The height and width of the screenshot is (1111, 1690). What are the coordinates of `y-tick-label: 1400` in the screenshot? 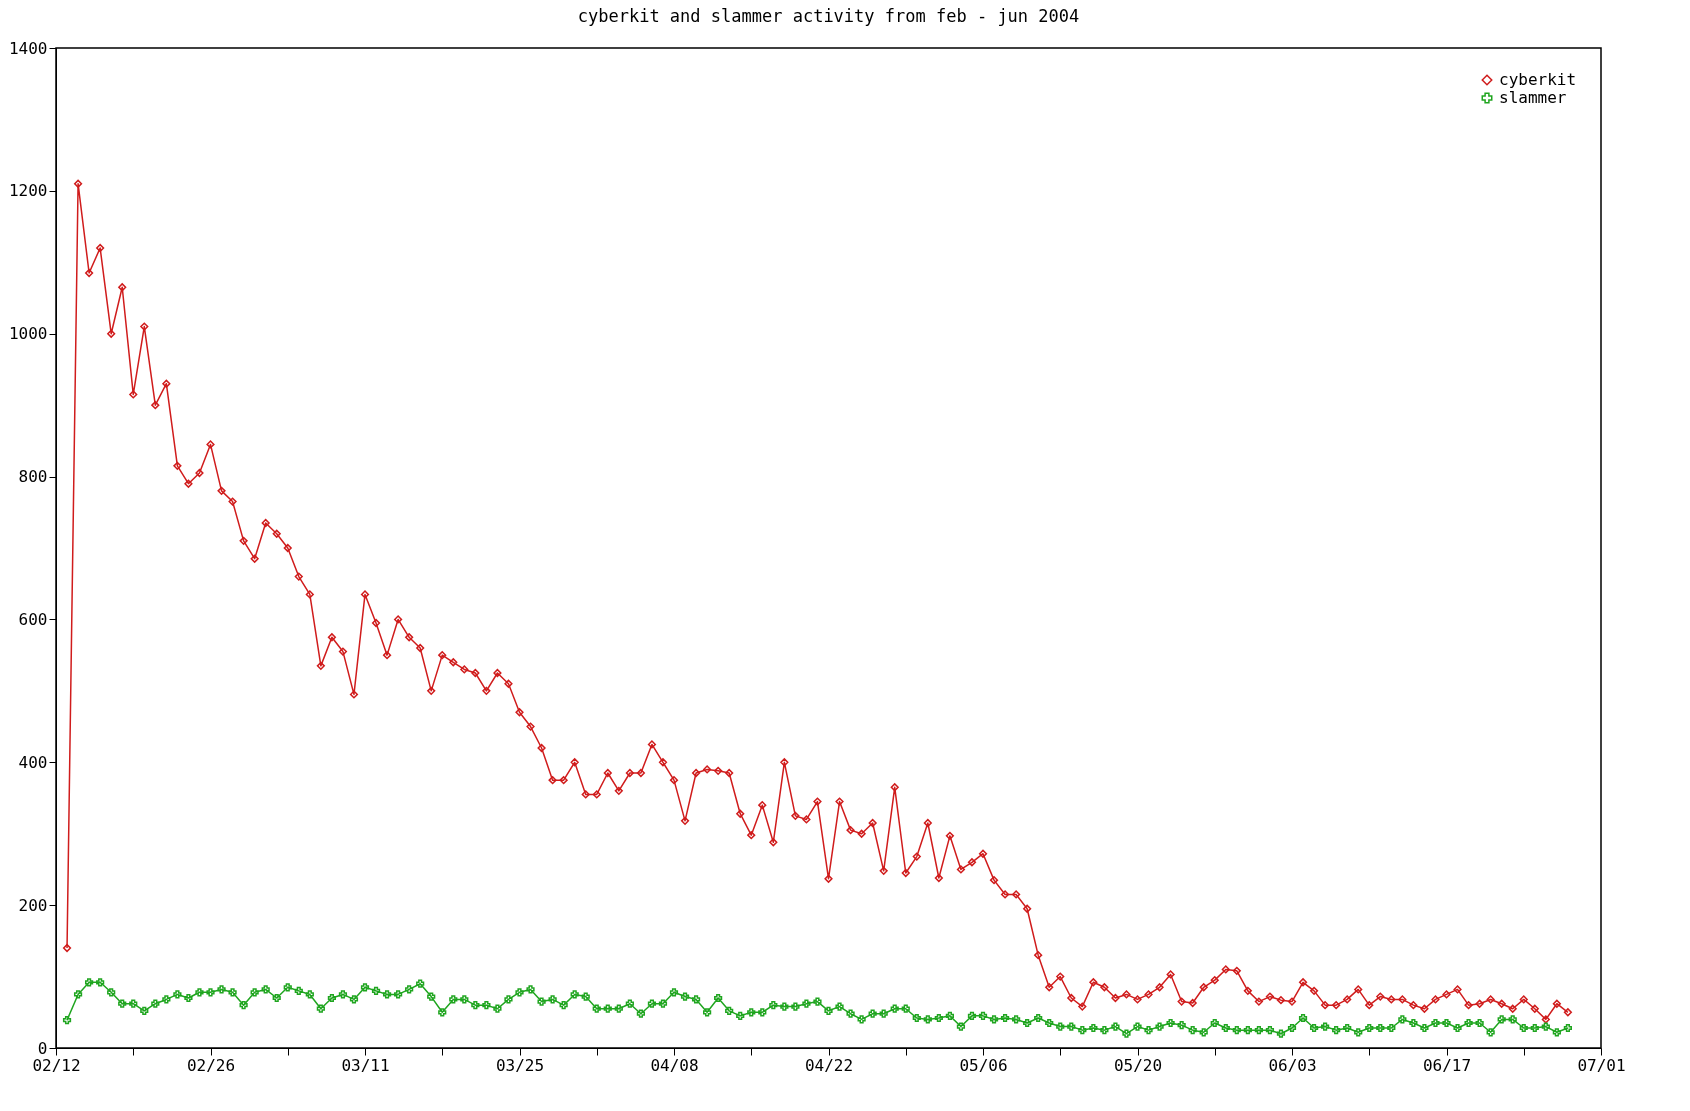 It's located at (28, 48).